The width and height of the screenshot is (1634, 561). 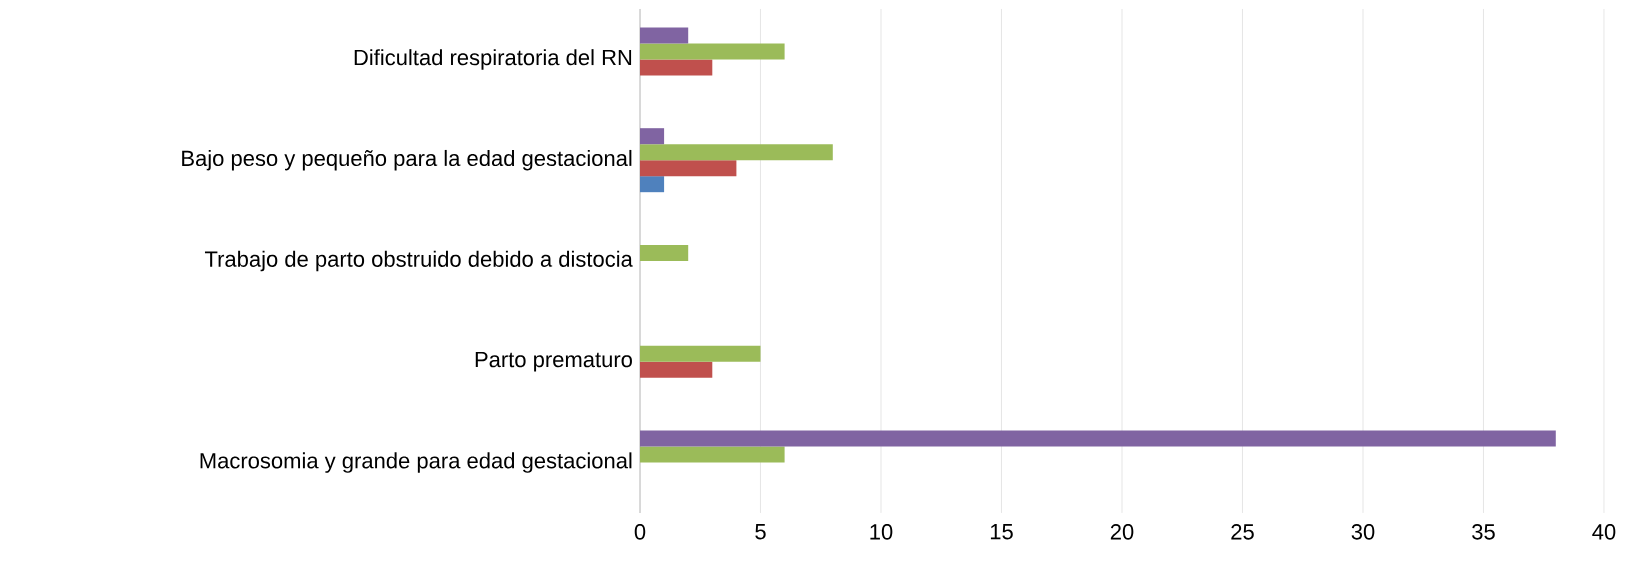 I want to click on x-tick-label: 40, so click(x=1604, y=532).